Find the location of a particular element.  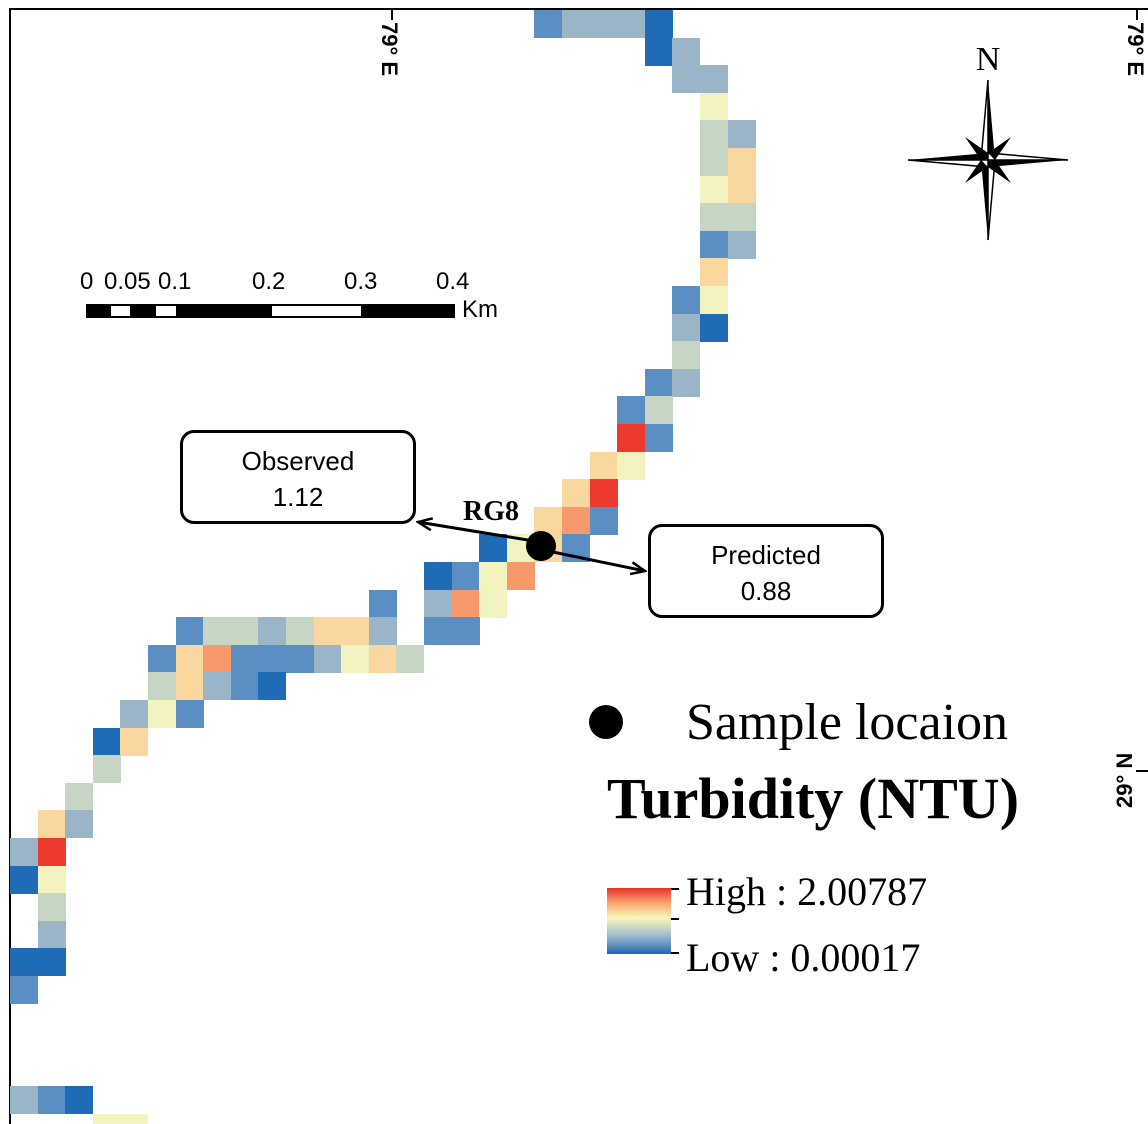

legend-sample-marker-icon is located at coordinates (606, 722).